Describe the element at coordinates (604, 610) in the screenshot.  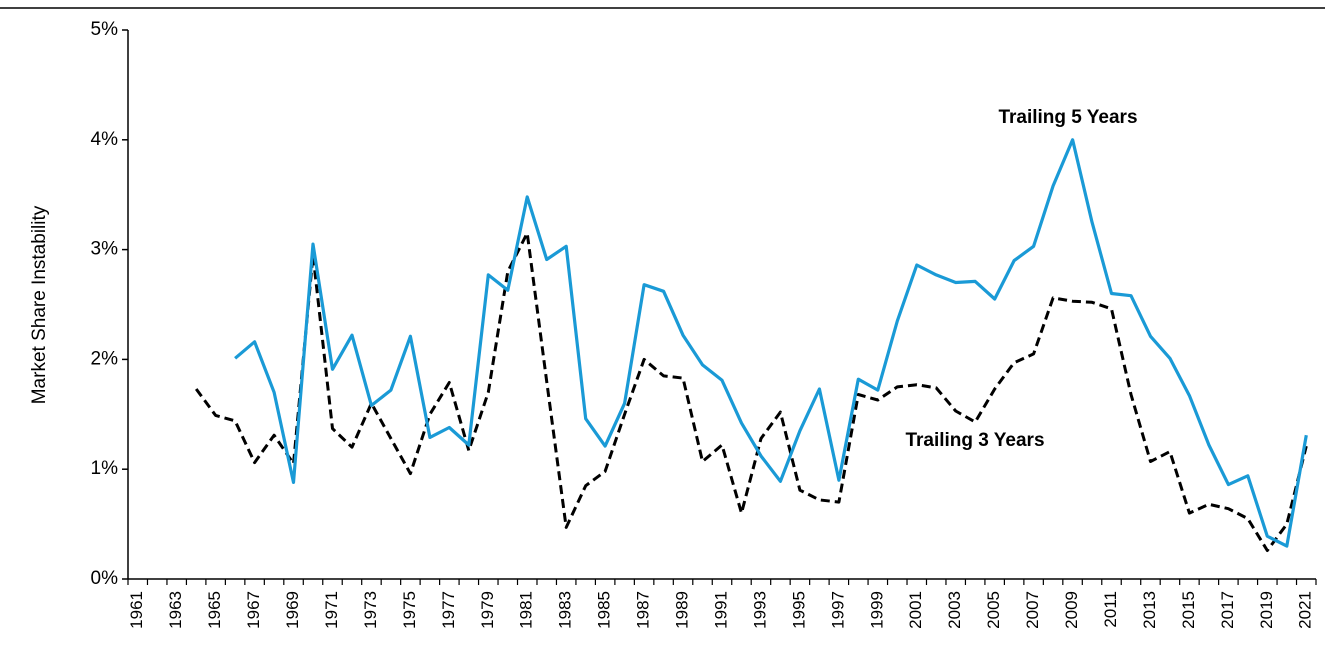
I see `x-tick-label: 1985` at that location.